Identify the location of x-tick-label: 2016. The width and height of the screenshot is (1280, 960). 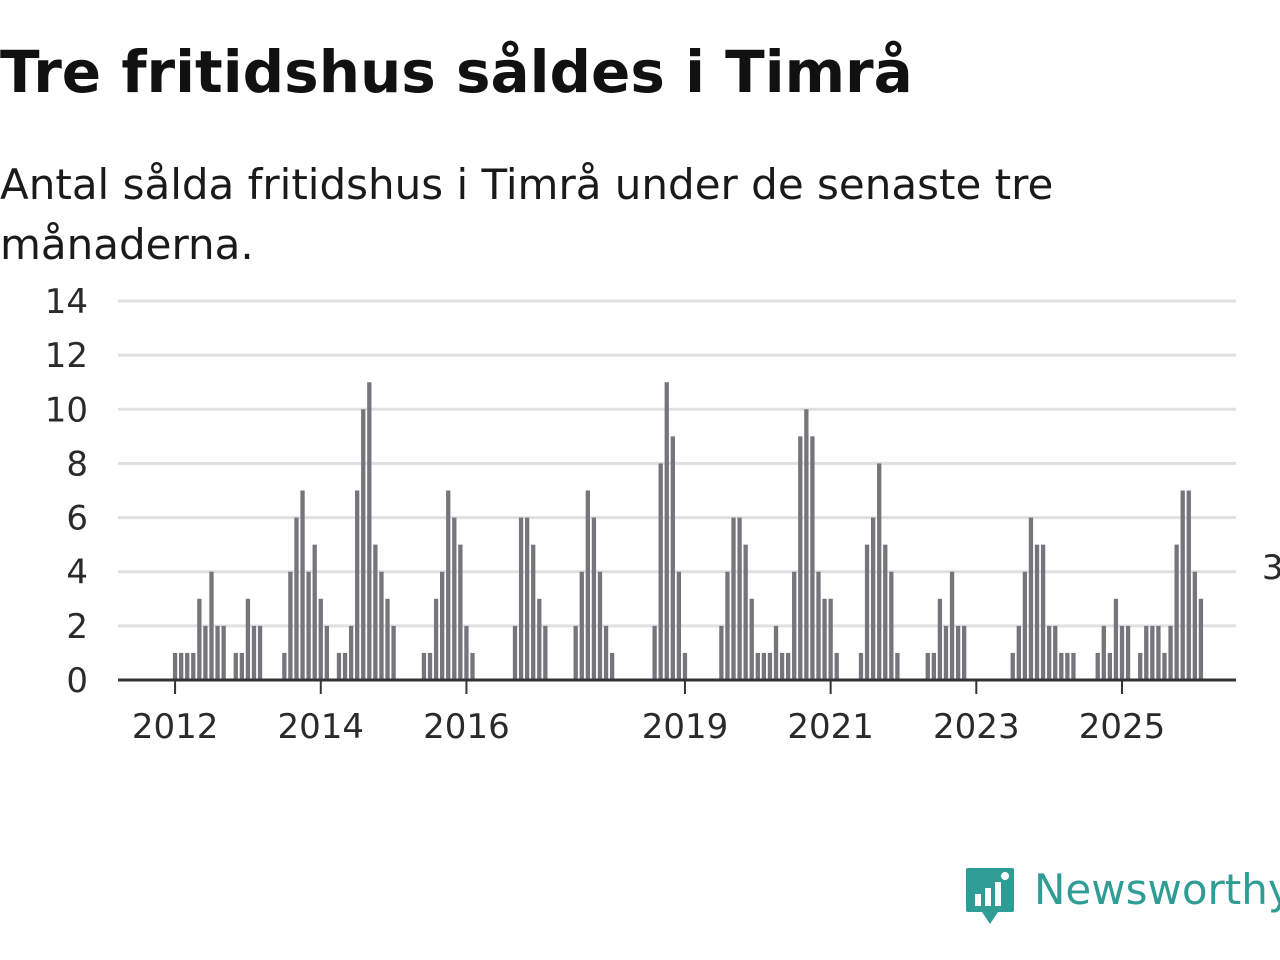
(466, 727).